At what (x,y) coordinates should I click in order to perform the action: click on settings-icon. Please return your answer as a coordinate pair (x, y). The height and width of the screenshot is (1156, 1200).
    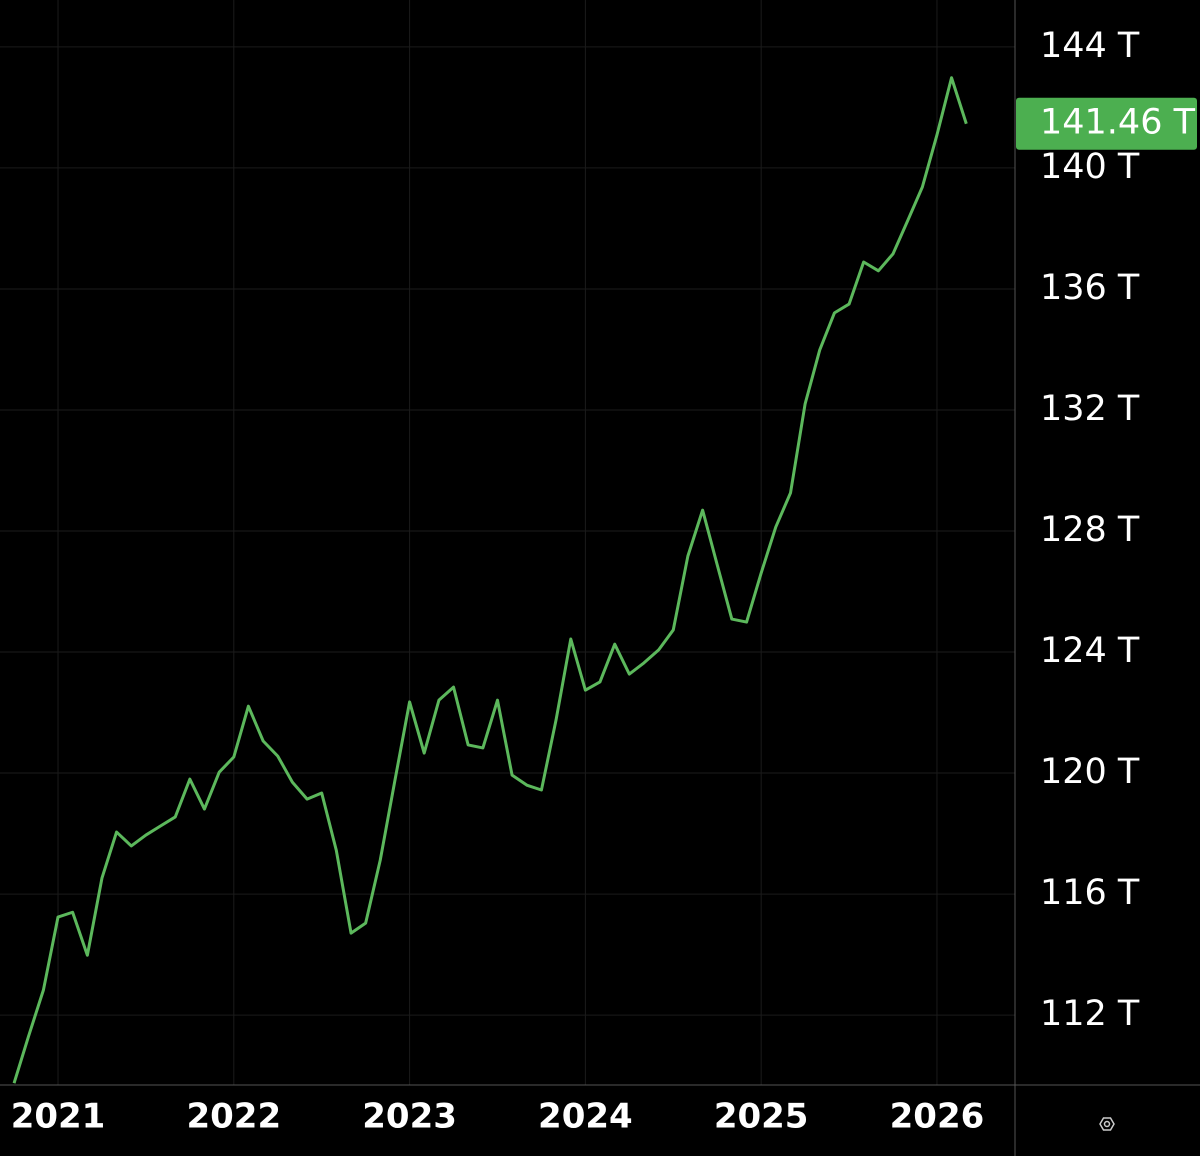
    Looking at the image, I should click on (1107, 1124).